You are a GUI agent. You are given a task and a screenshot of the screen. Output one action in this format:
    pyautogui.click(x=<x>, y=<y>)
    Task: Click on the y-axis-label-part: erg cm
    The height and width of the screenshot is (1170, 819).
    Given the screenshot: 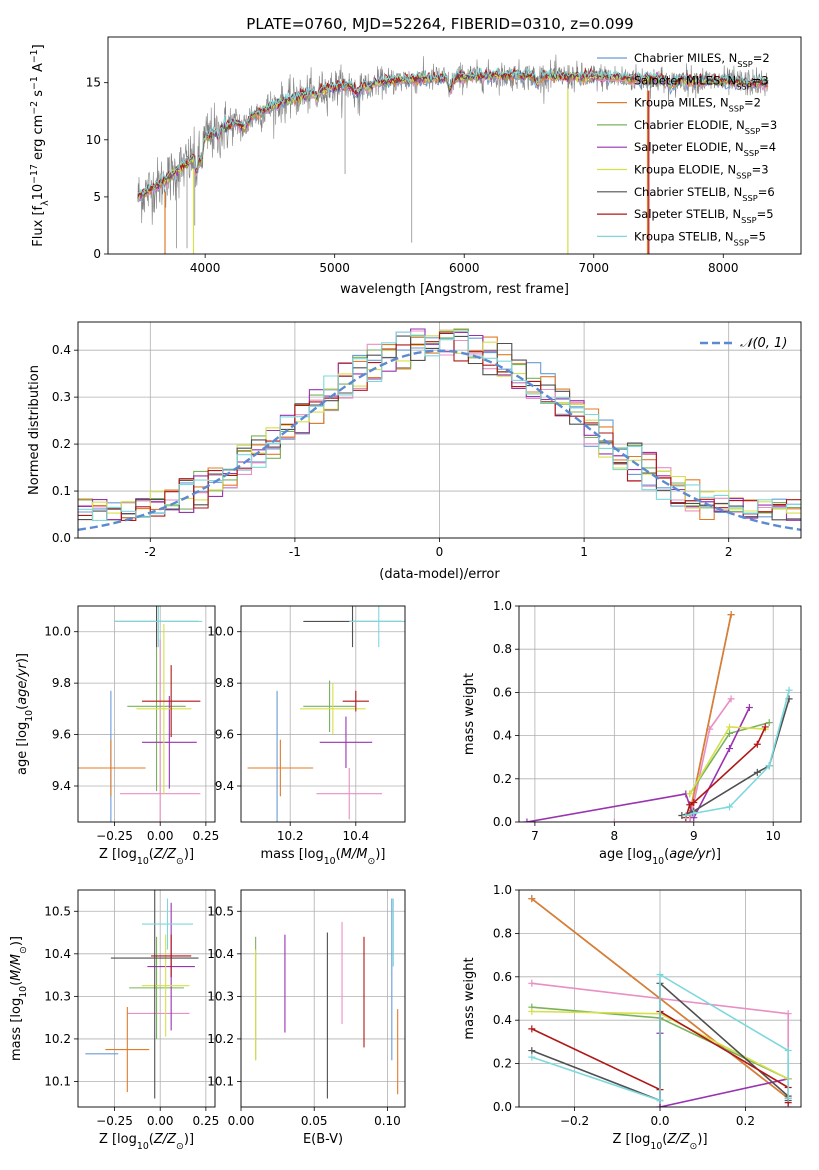 What is the action you would take?
    pyautogui.click(x=38, y=139)
    